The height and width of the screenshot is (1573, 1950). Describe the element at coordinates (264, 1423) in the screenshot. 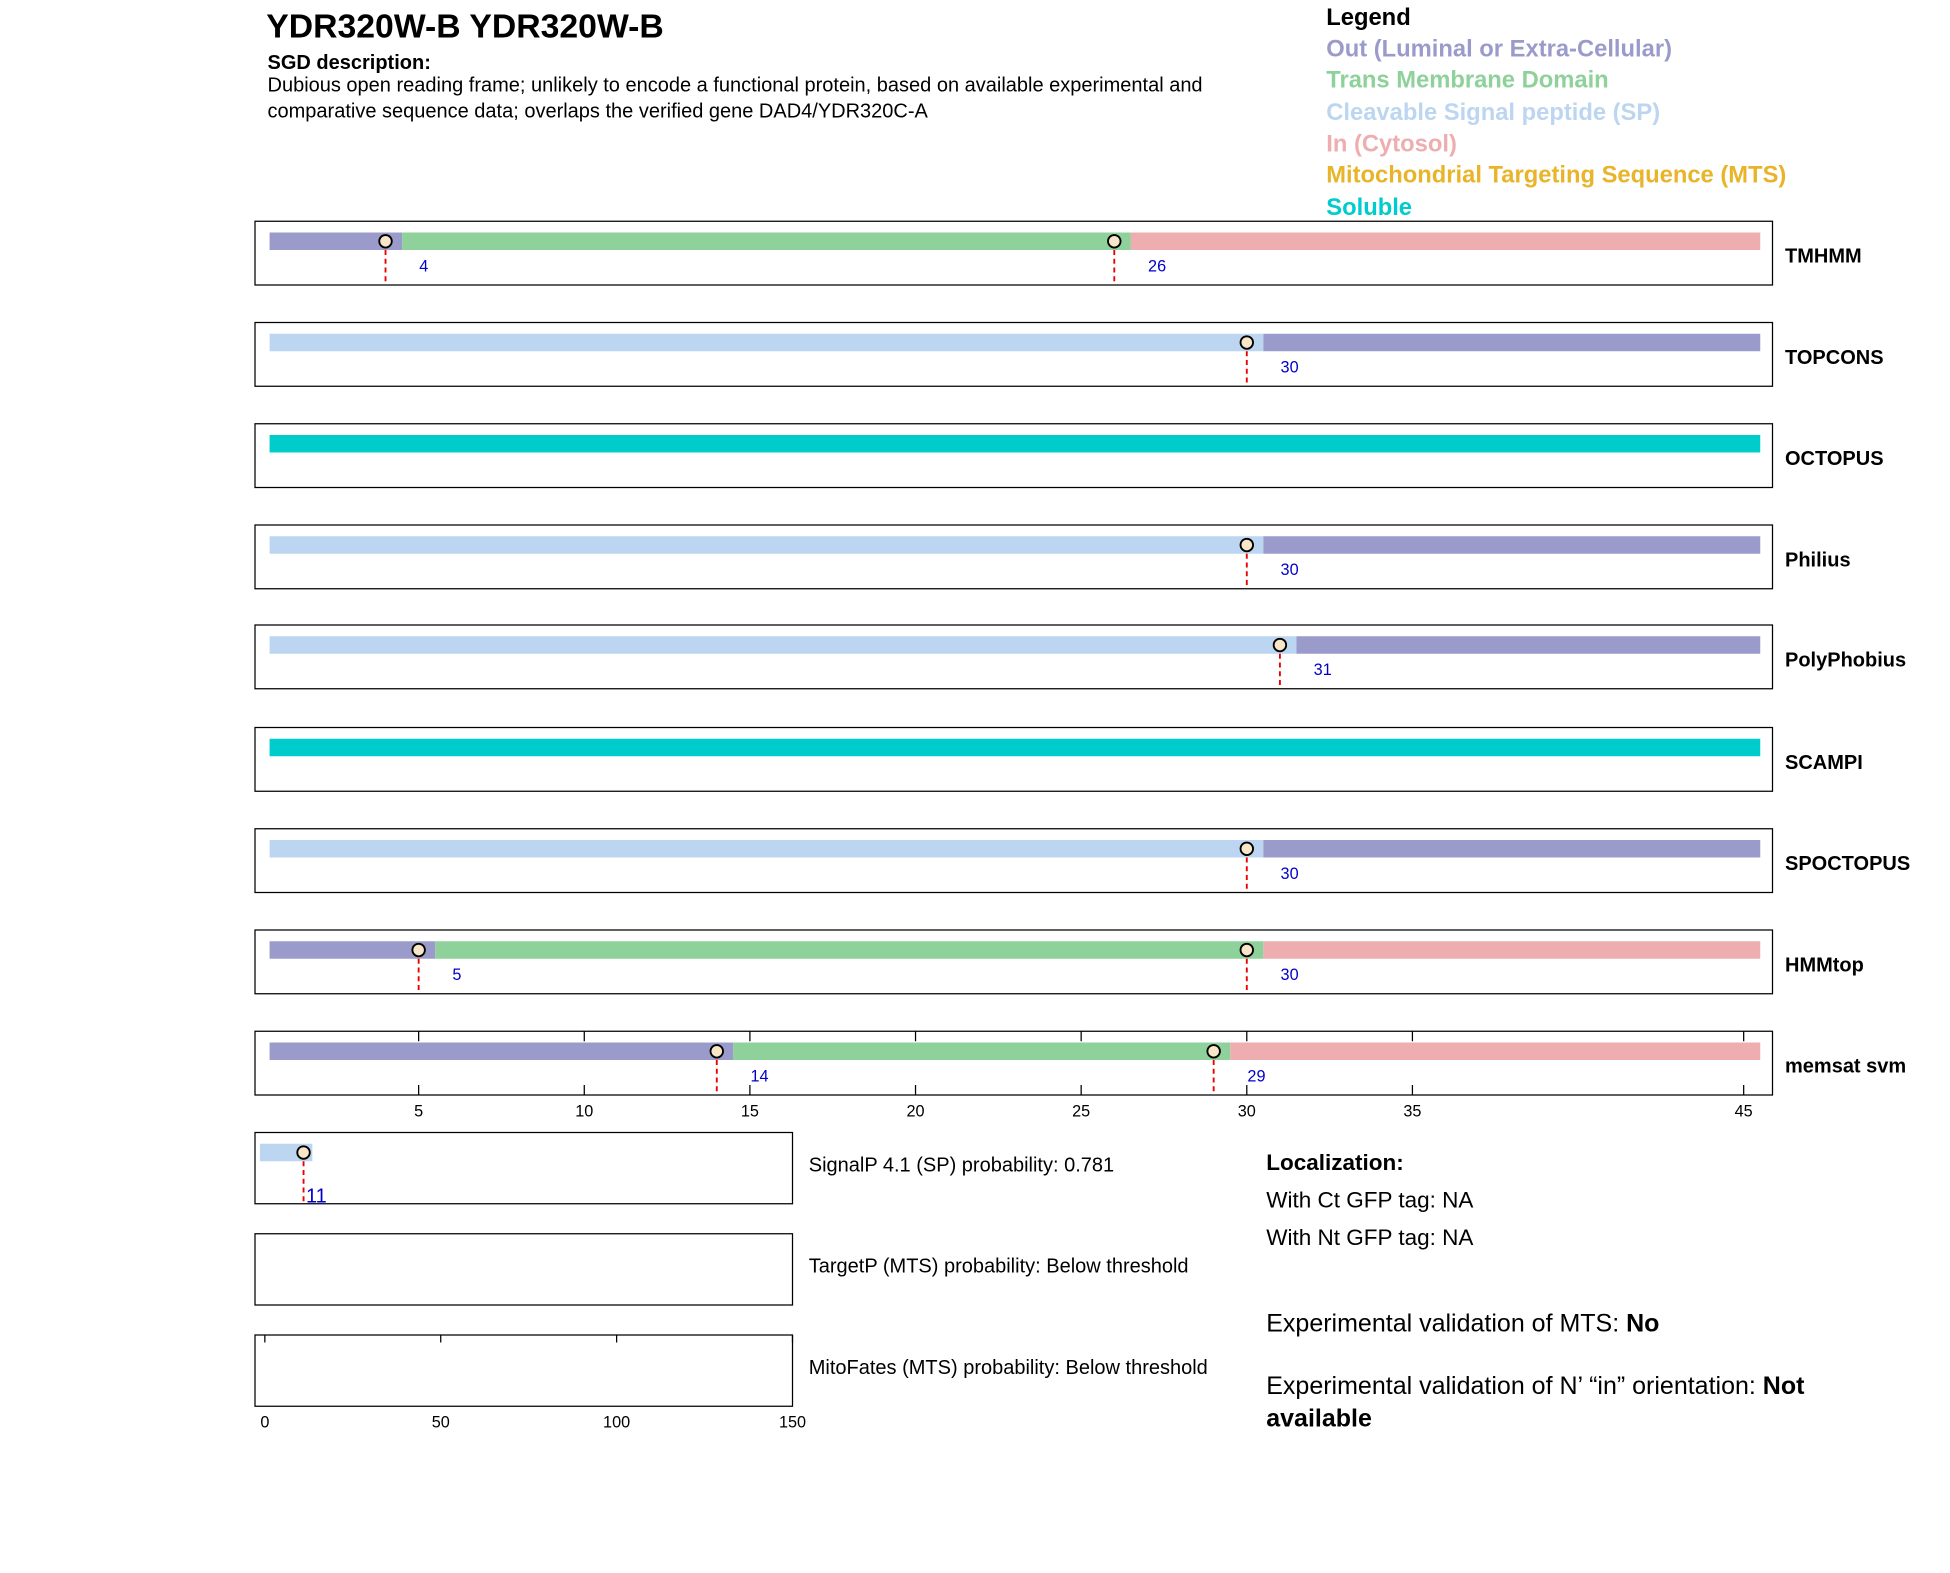

I see `x-tick-label: 0` at that location.